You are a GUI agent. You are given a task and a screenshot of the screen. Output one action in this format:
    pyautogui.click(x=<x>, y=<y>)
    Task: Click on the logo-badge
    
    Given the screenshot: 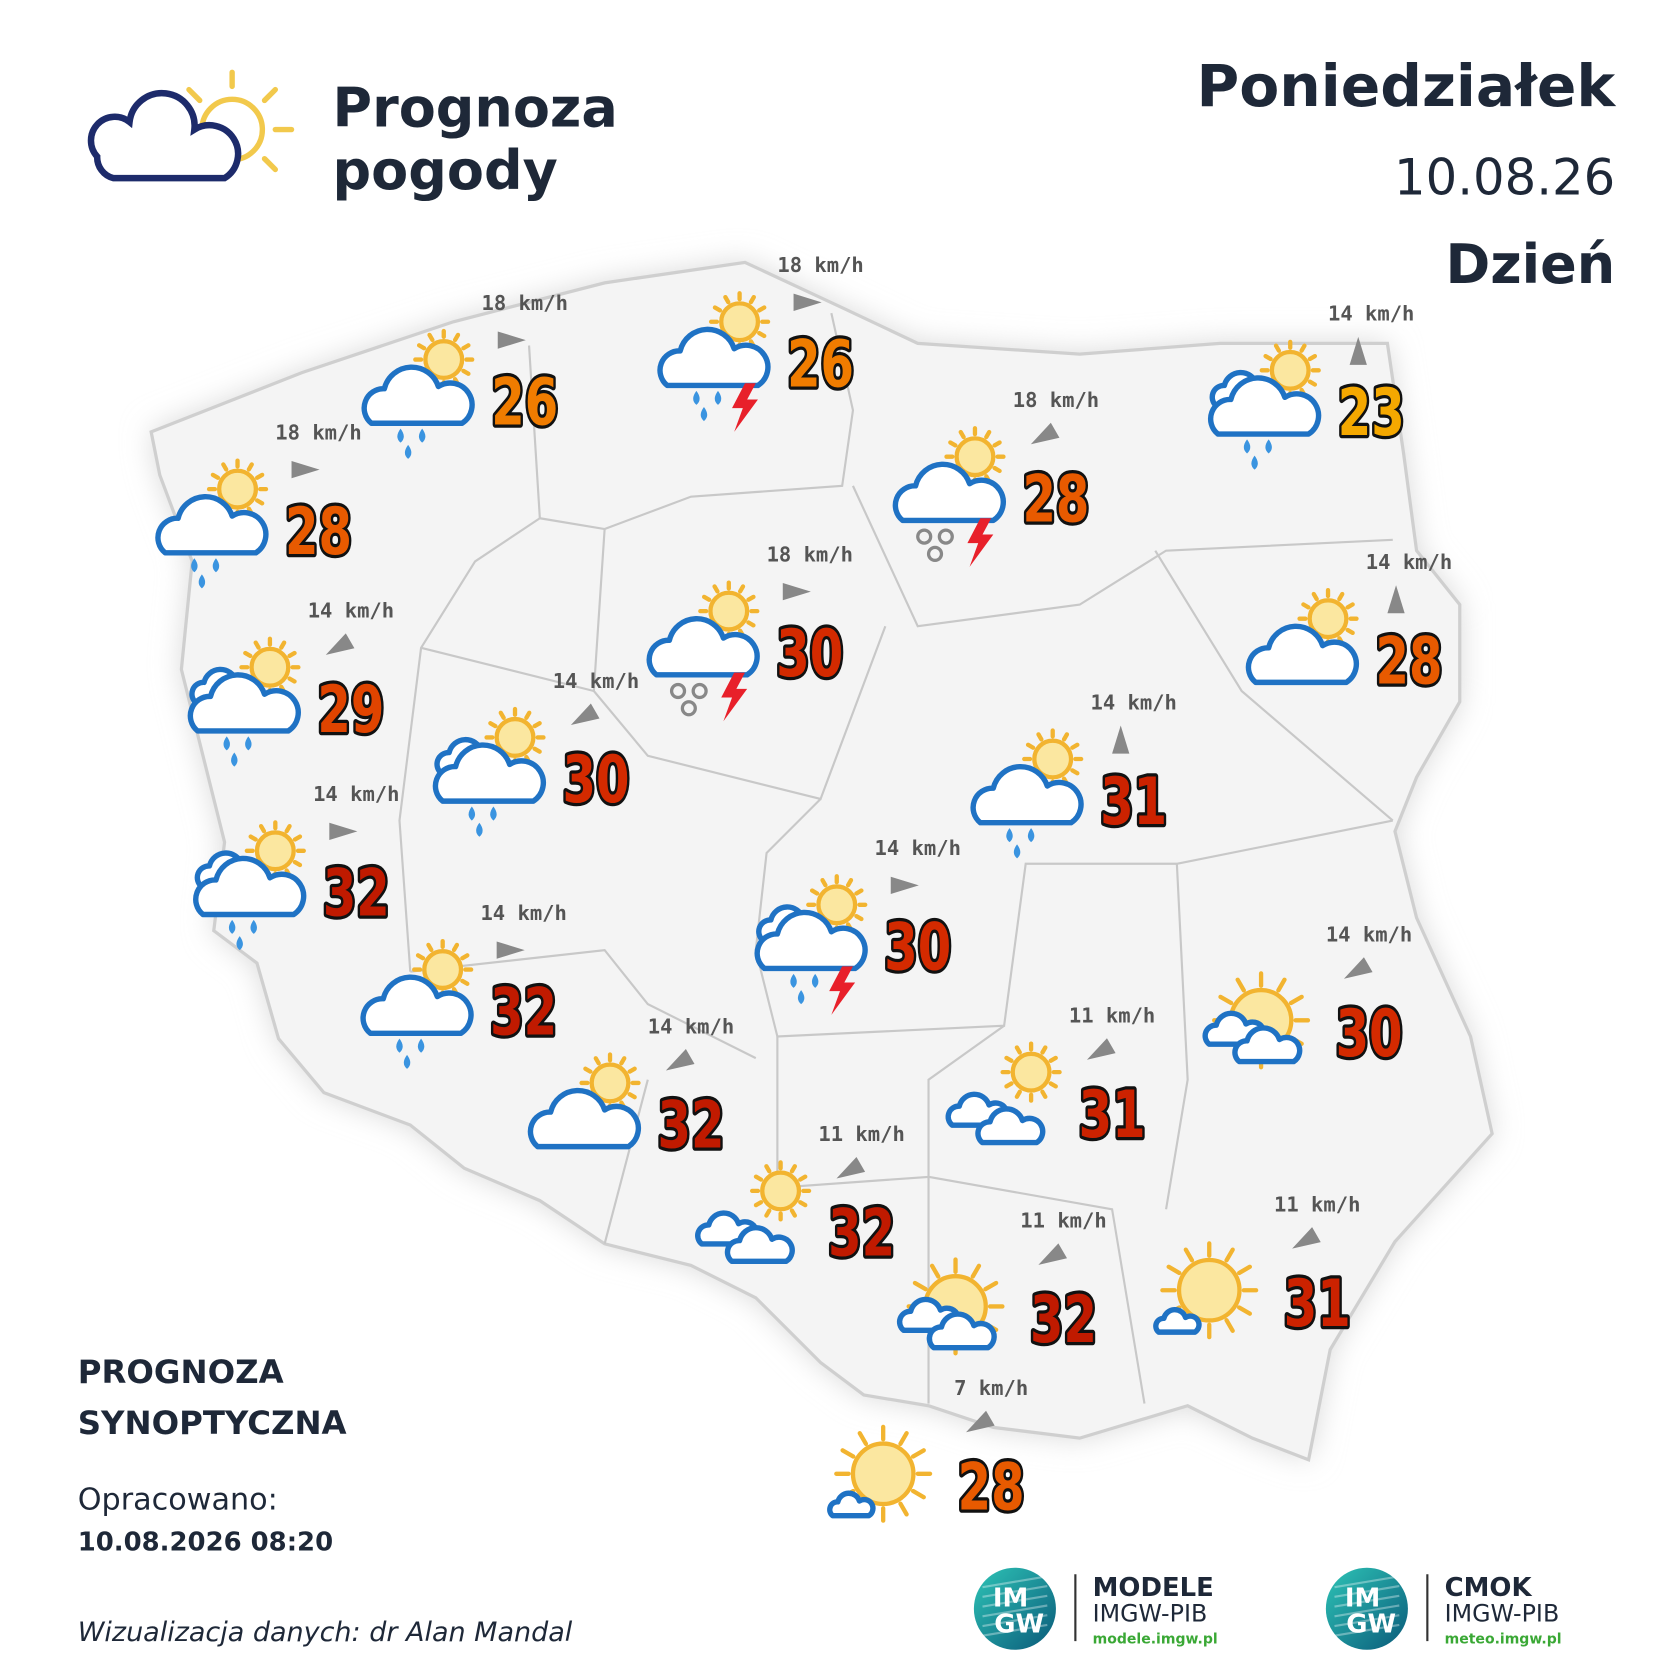 What is the action you would take?
    pyautogui.click(x=1366, y=1608)
    